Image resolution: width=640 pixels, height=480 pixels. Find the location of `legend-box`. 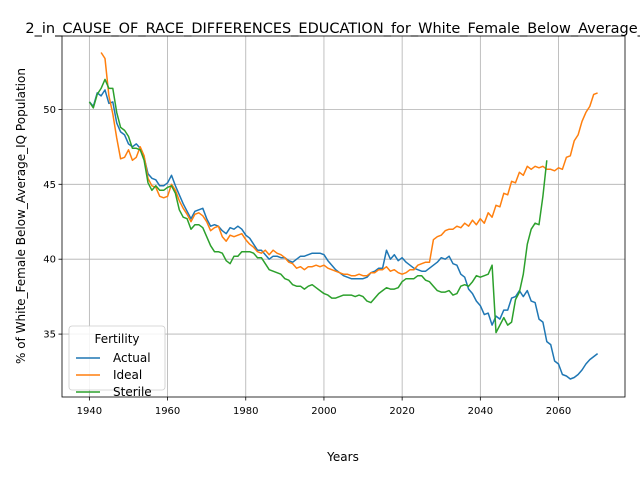

legend-box is located at coordinates (117, 358).